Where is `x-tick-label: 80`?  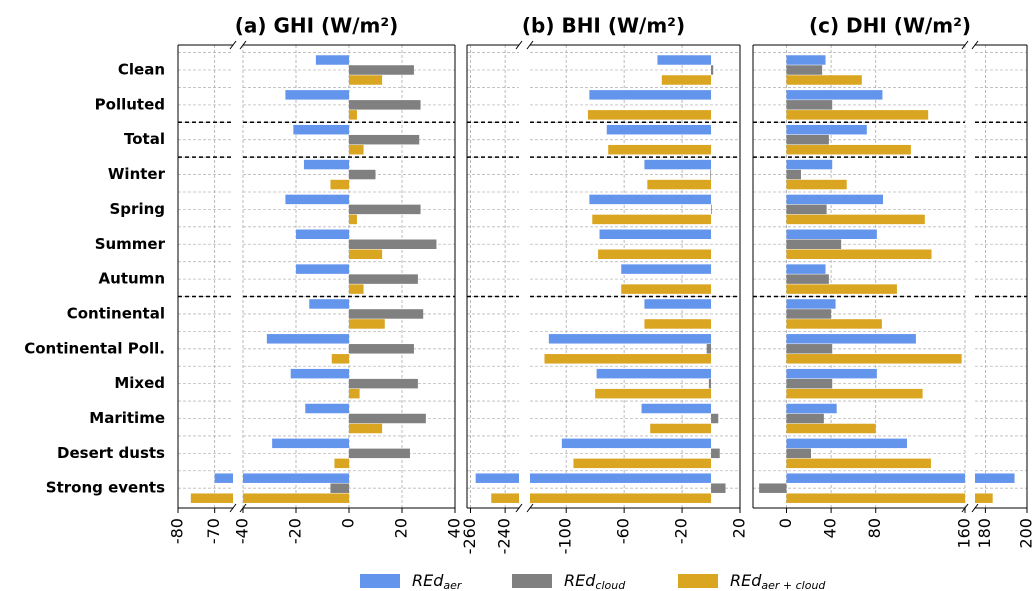 x-tick-label: 80 is located at coordinates (874, 528).